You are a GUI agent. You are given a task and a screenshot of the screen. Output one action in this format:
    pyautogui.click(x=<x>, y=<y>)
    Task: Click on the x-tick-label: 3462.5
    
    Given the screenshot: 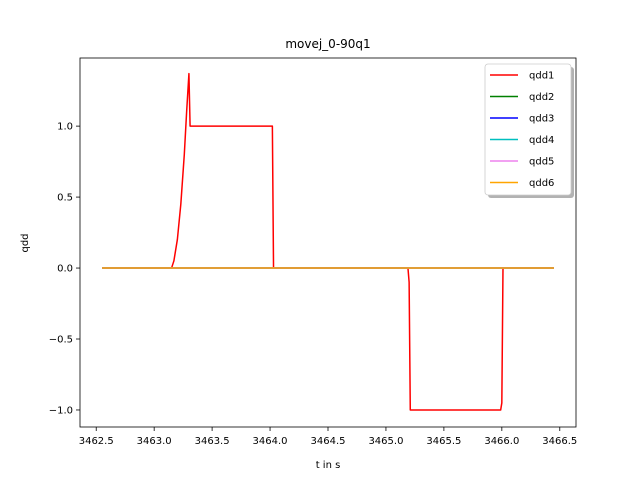 What is the action you would take?
    pyautogui.click(x=96, y=441)
    